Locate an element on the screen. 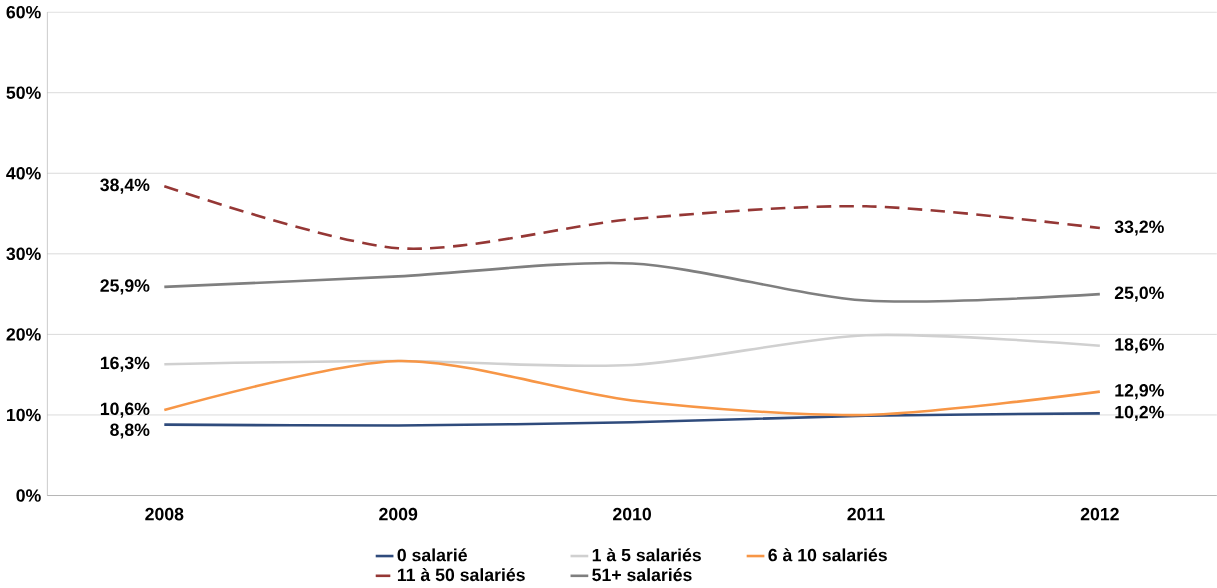 Image resolution: width=1217 pixels, height=588 pixels. x-tick-label: 2010 is located at coordinates (632, 514).